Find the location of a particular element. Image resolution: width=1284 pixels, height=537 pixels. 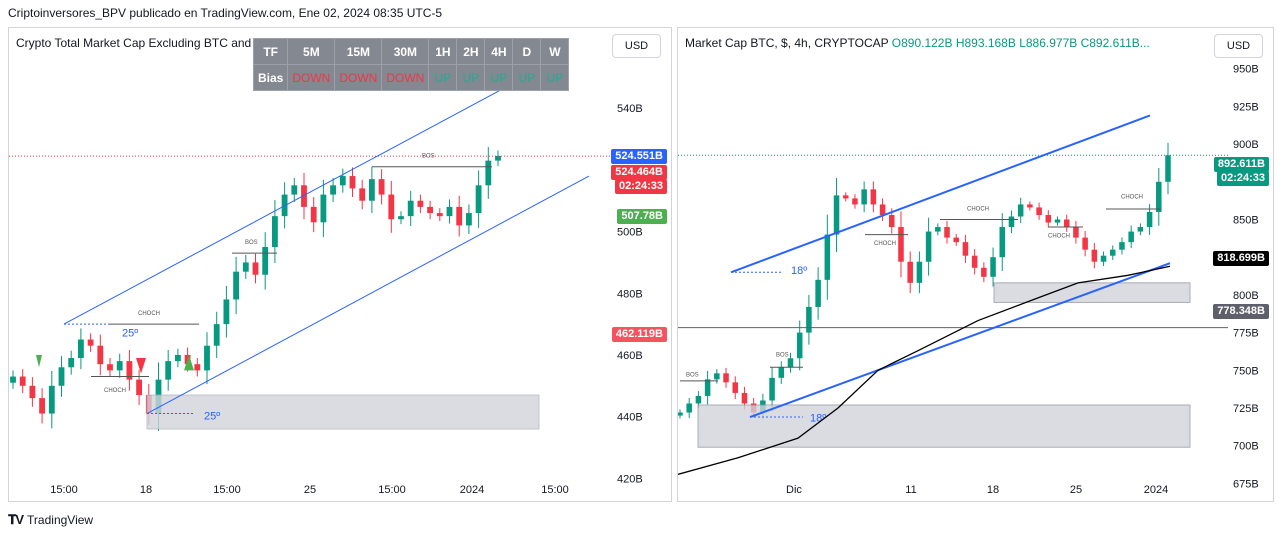

bias-value-6: UP is located at coordinates (527, 77).